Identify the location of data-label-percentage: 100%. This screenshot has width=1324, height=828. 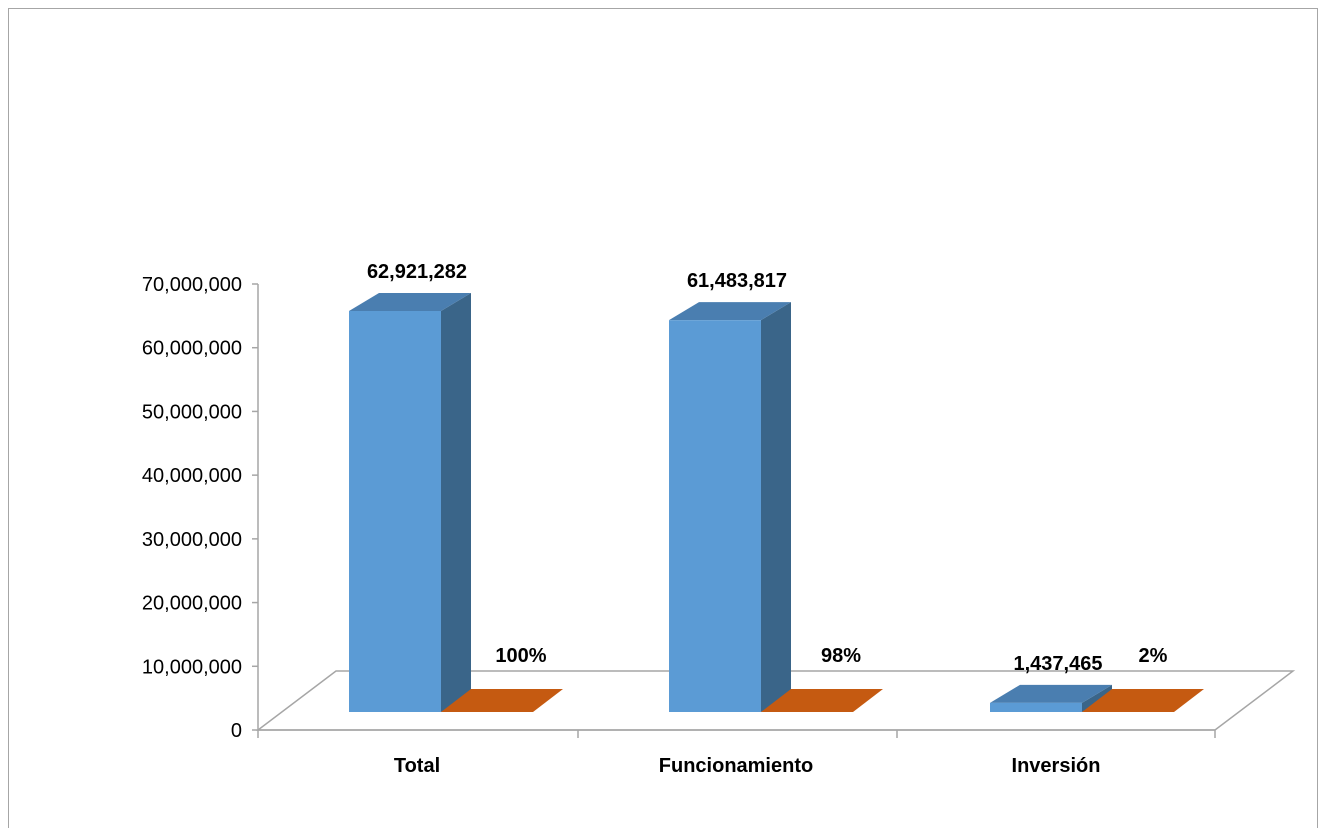
(520, 656).